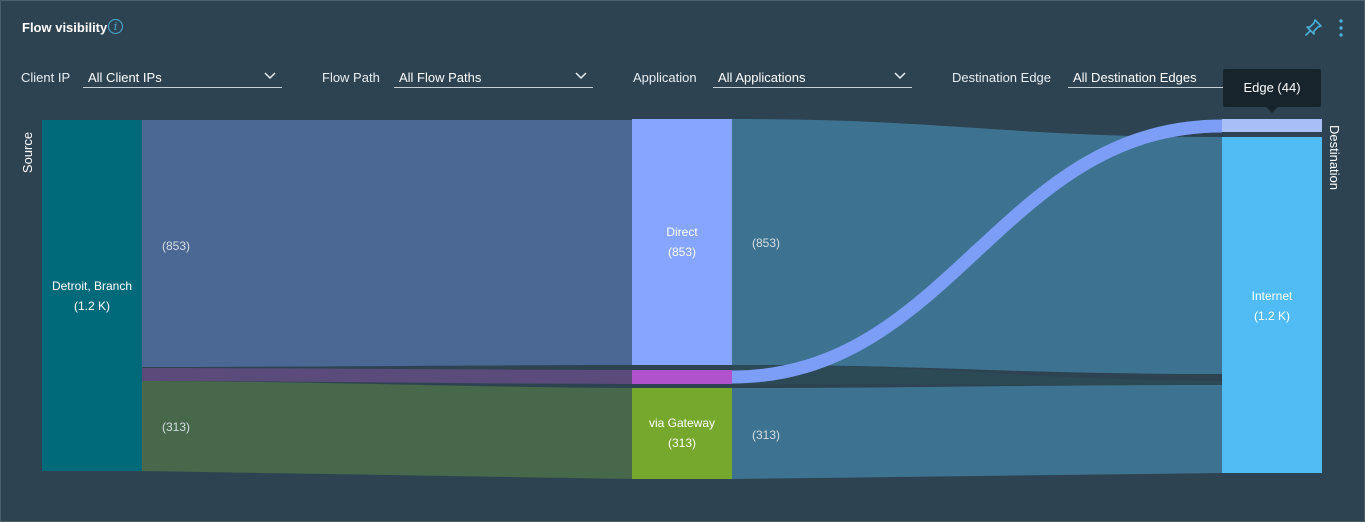 This screenshot has height=522, width=1365. What do you see at coordinates (46, 77) in the screenshot?
I see `client-ip-label: Client IP` at bounding box center [46, 77].